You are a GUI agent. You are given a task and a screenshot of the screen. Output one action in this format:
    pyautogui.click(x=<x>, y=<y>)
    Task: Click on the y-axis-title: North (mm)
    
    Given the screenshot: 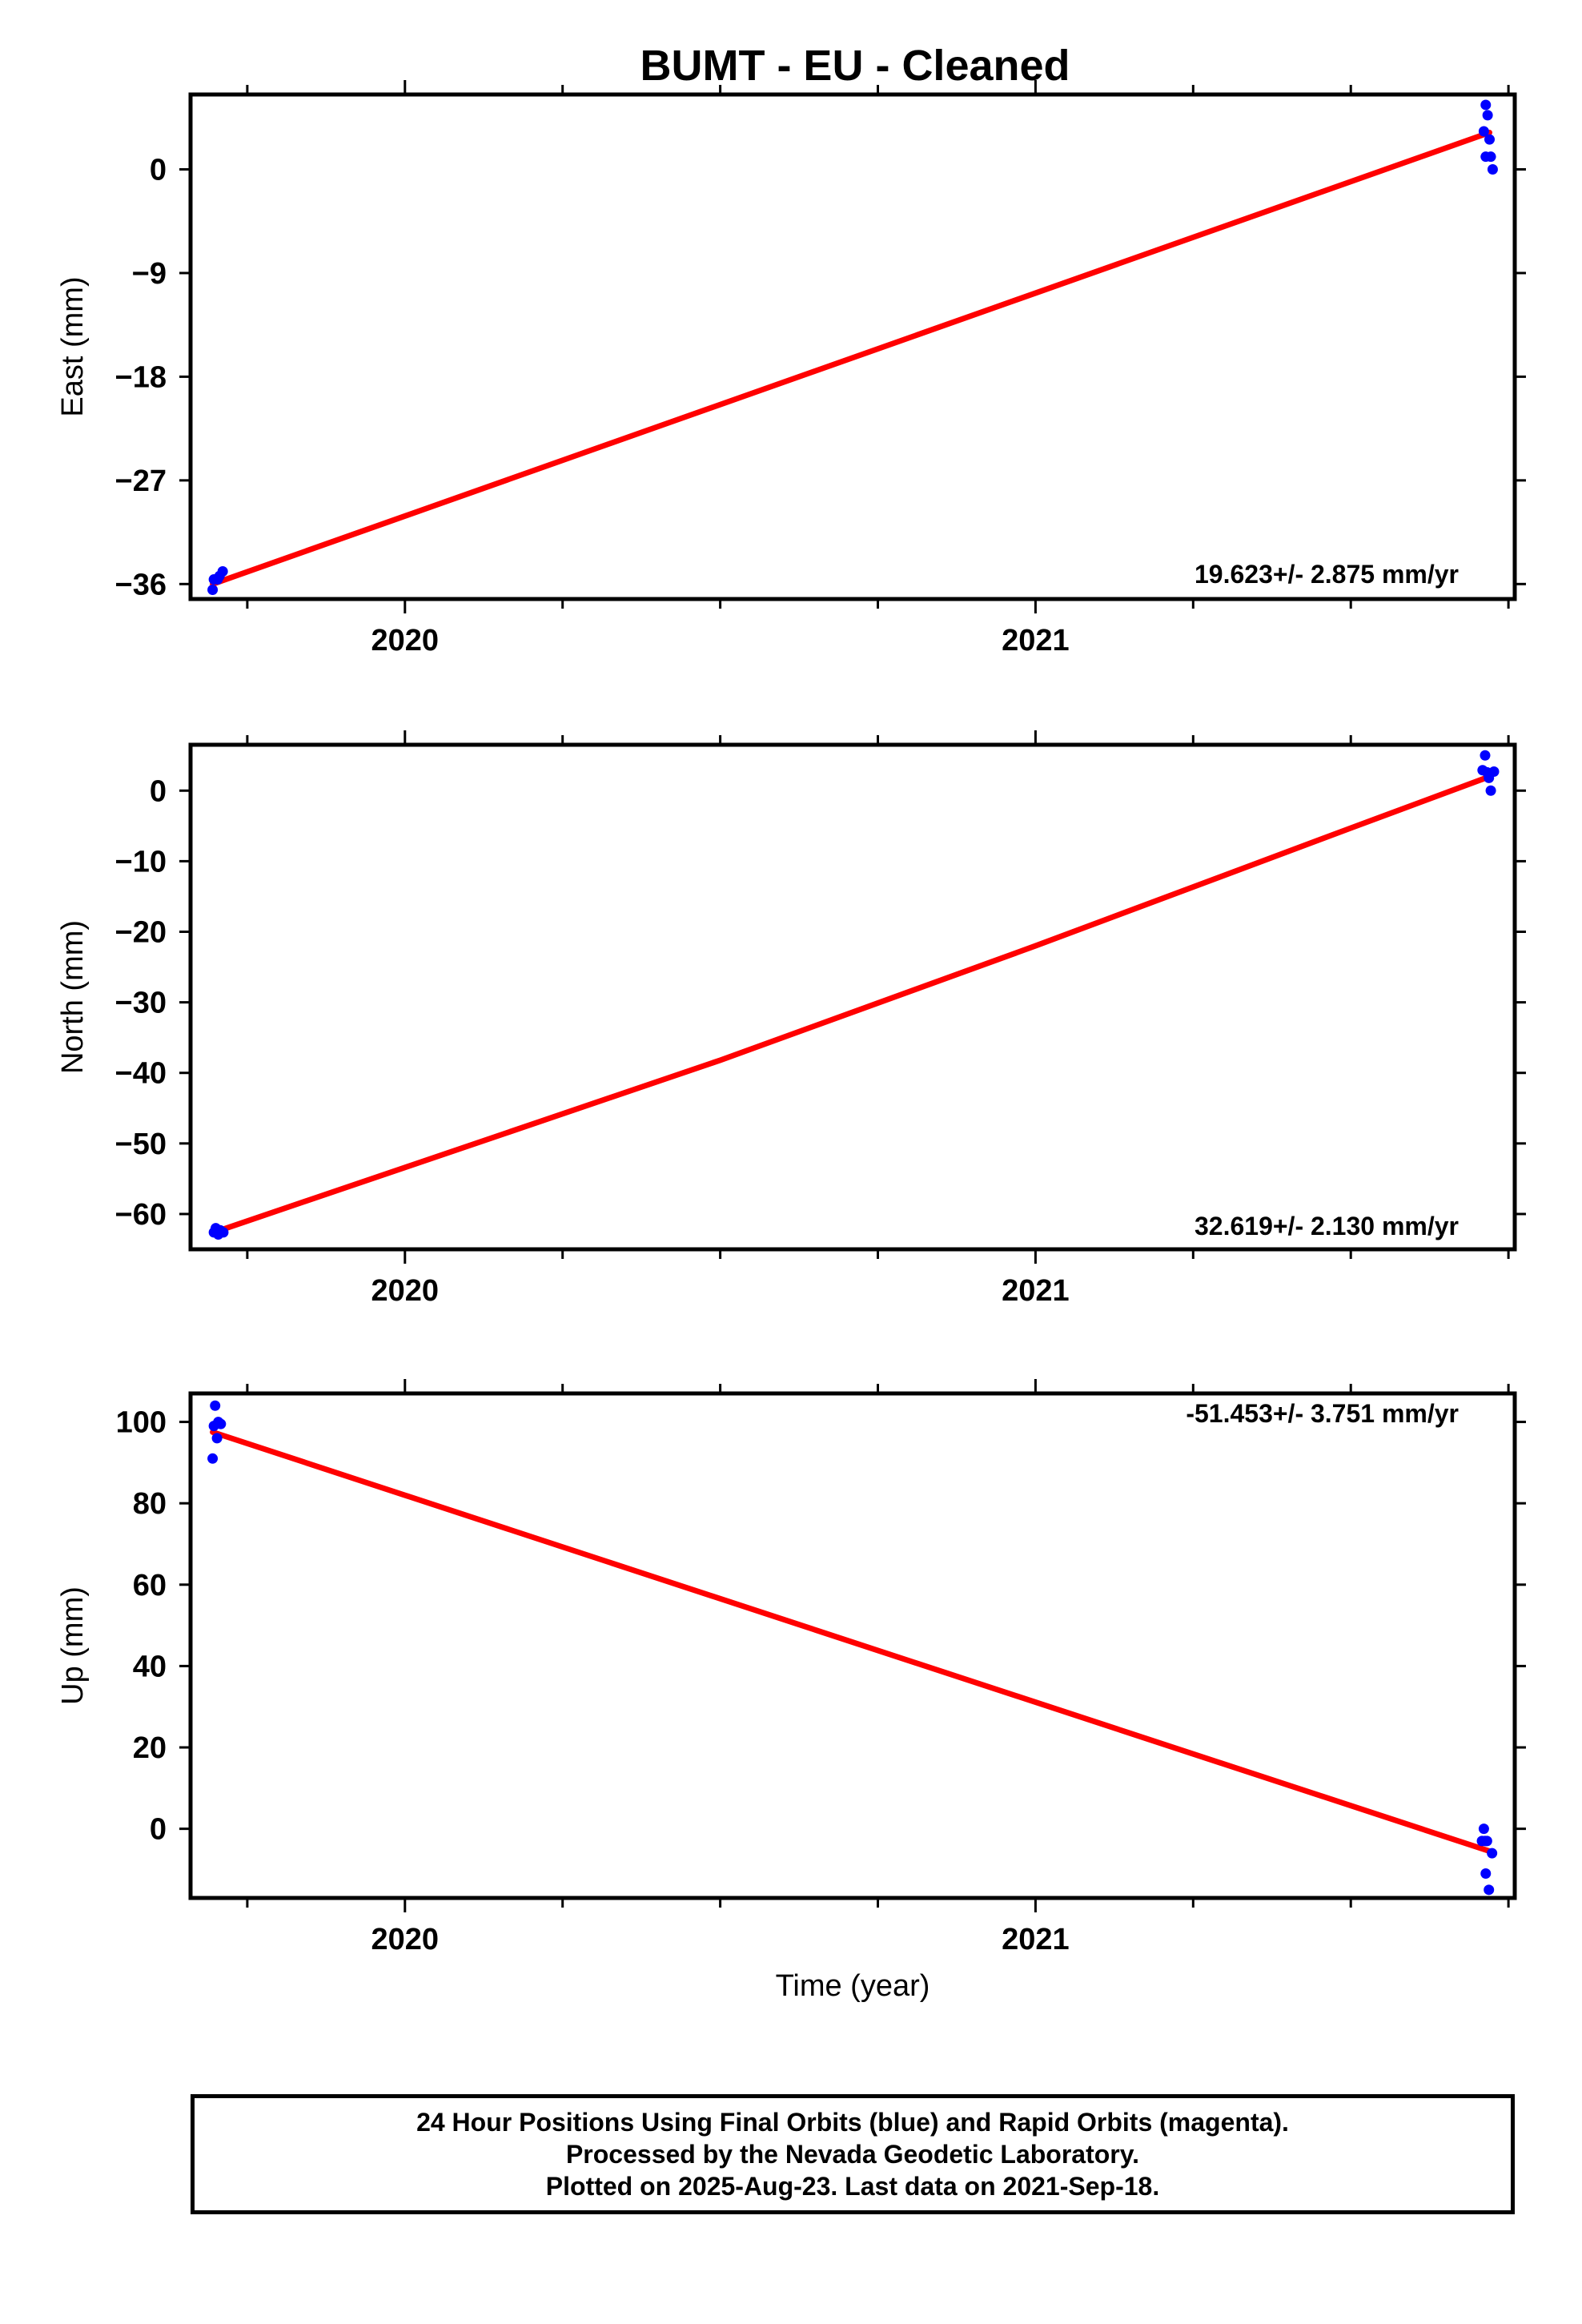 What is the action you would take?
    pyautogui.click(x=73, y=997)
    